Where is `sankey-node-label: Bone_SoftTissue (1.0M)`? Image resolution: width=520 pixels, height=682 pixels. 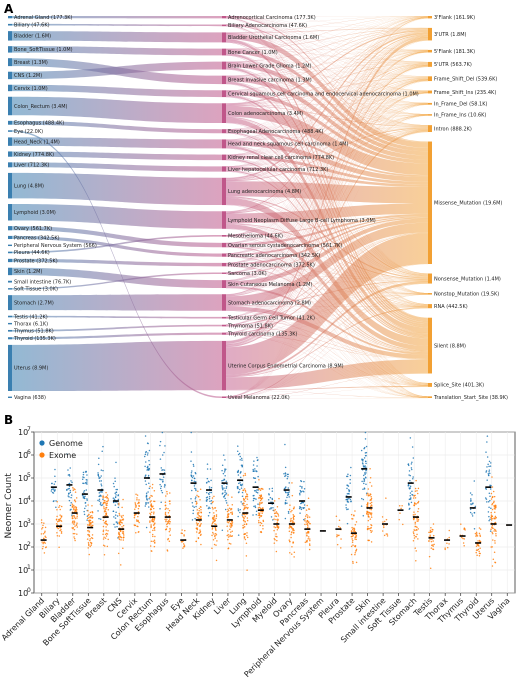
sankey-node-label: Bone_SoftTissue (1.0M) is located at coordinates (43, 50).